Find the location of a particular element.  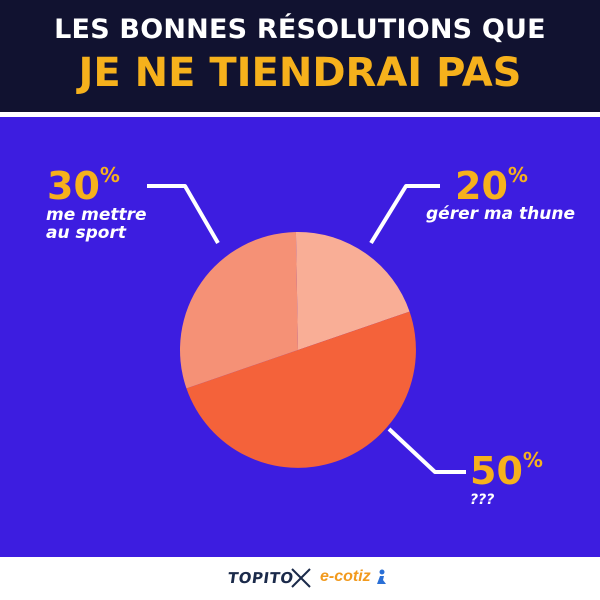

pct-unknown-value: 50 is located at coordinates (496, 471).